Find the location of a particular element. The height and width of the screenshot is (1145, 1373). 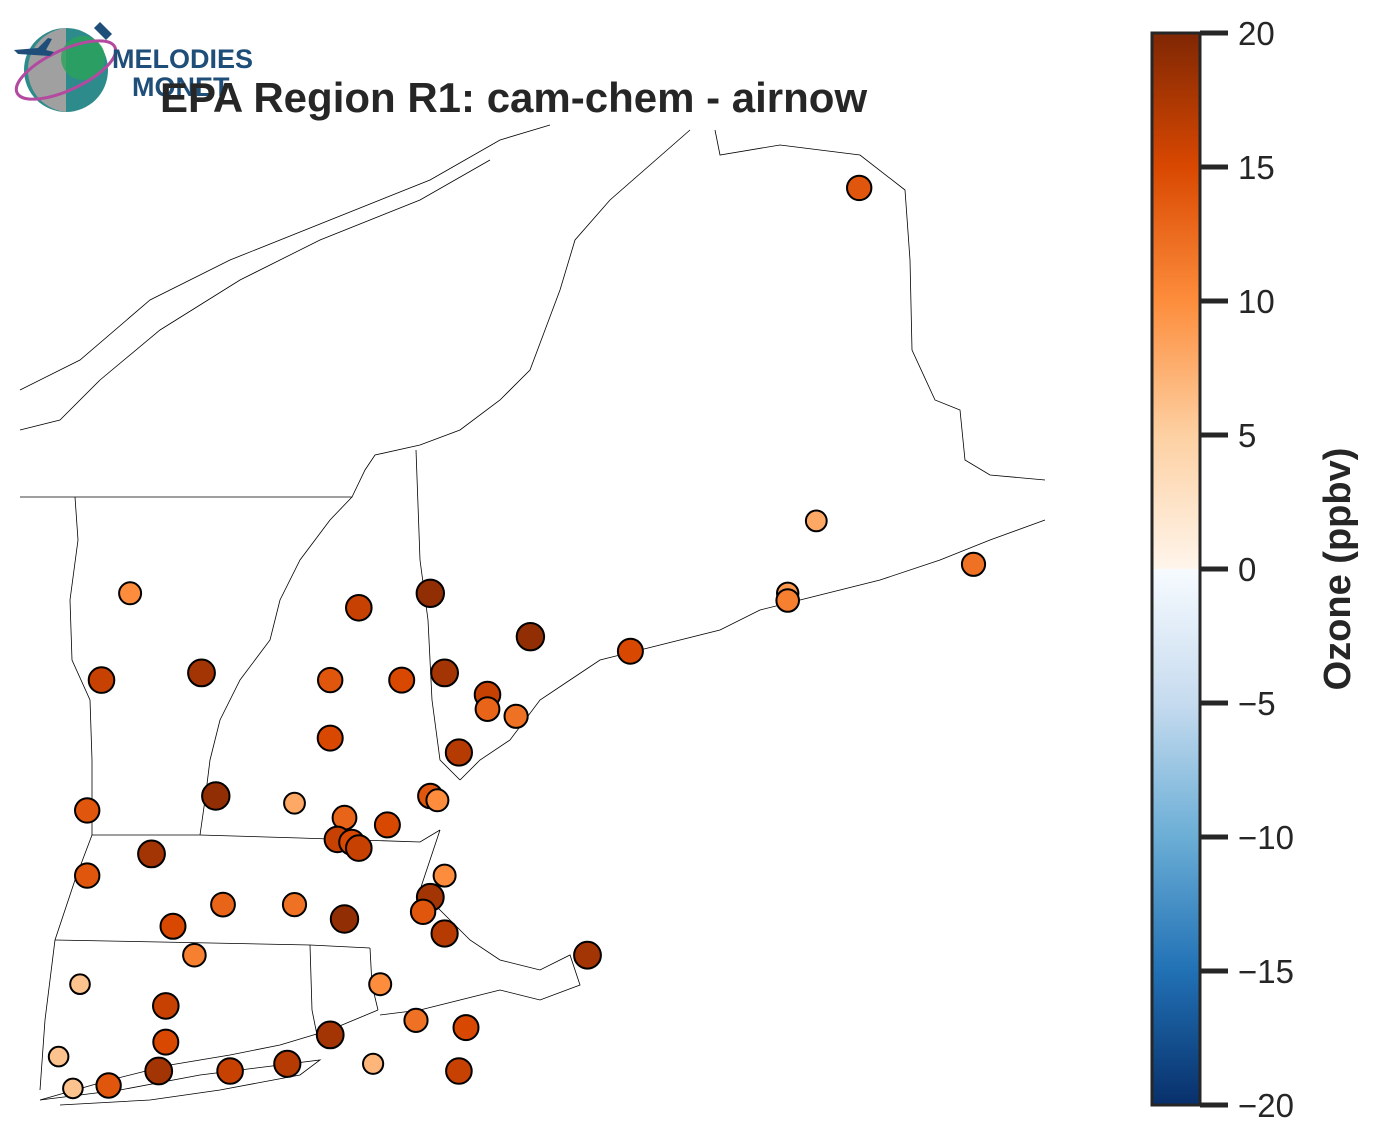

melodies-monet-logo: MELODIES MONET is located at coordinates (133, 67).